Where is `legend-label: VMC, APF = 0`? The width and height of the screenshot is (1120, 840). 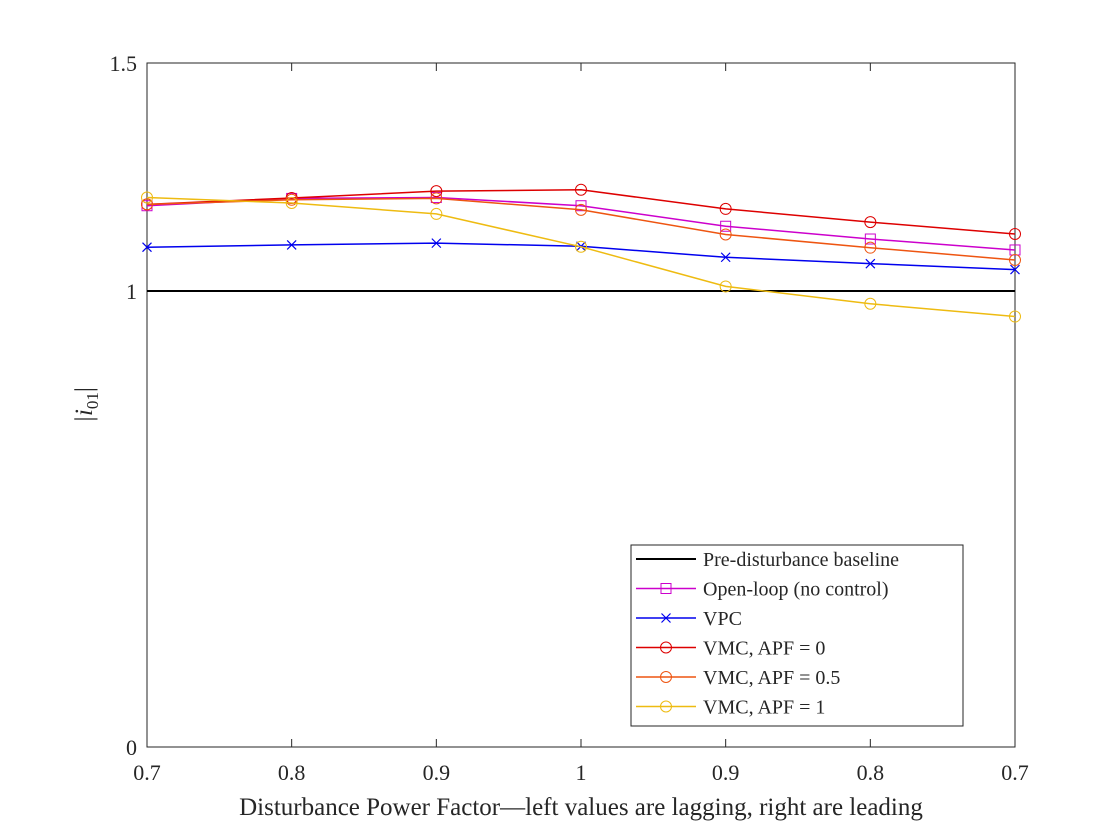
legend-label: VMC, APF = 0 is located at coordinates (764, 649).